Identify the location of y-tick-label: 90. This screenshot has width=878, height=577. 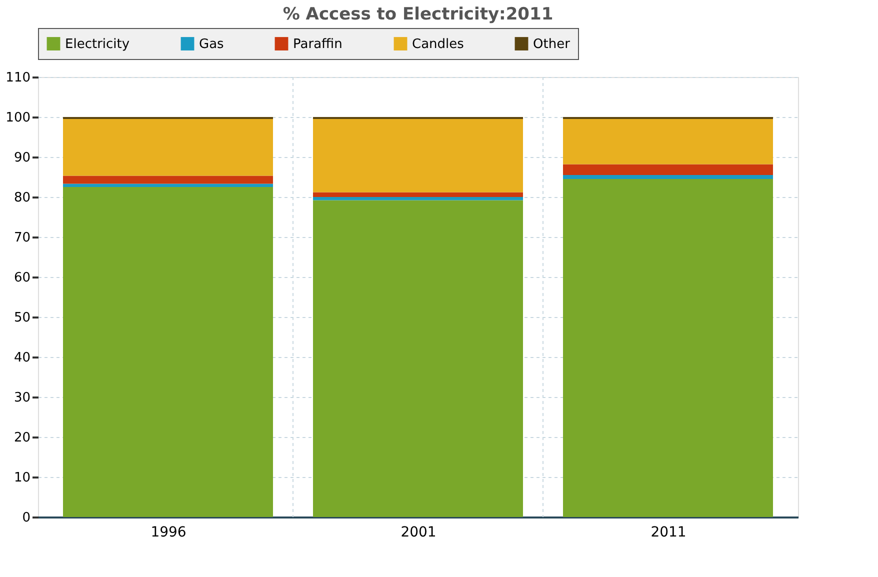
(22, 158).